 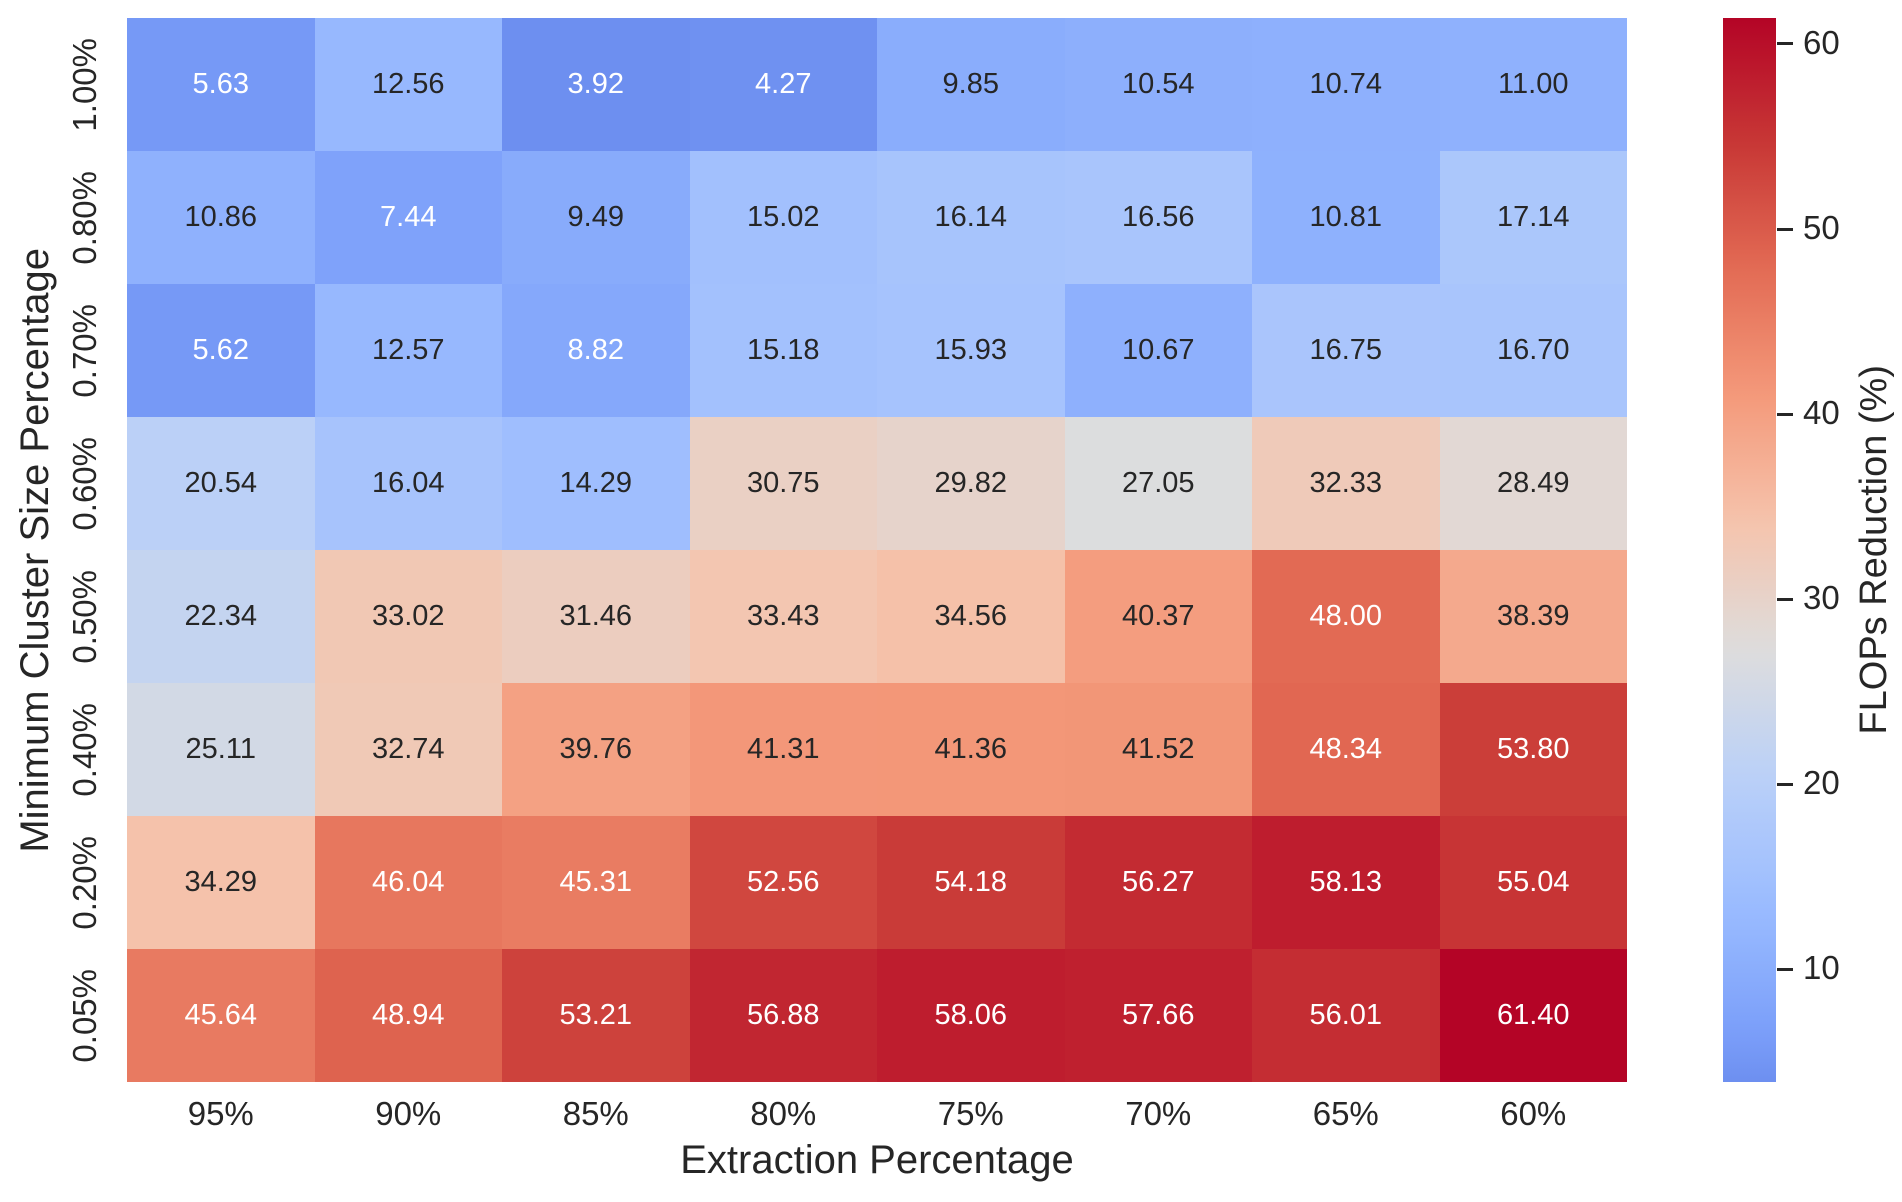 I want to click on heatmap-cell: 10.67, so click(x=1158, y=350).